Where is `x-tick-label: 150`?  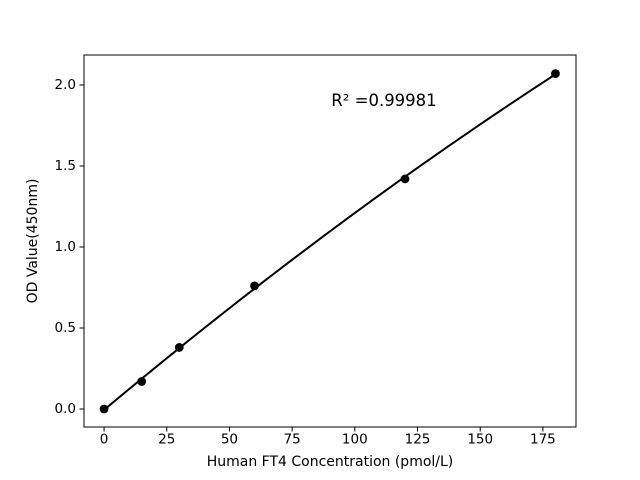
x-tick-label: 150 is located at coordinates (480, 440).